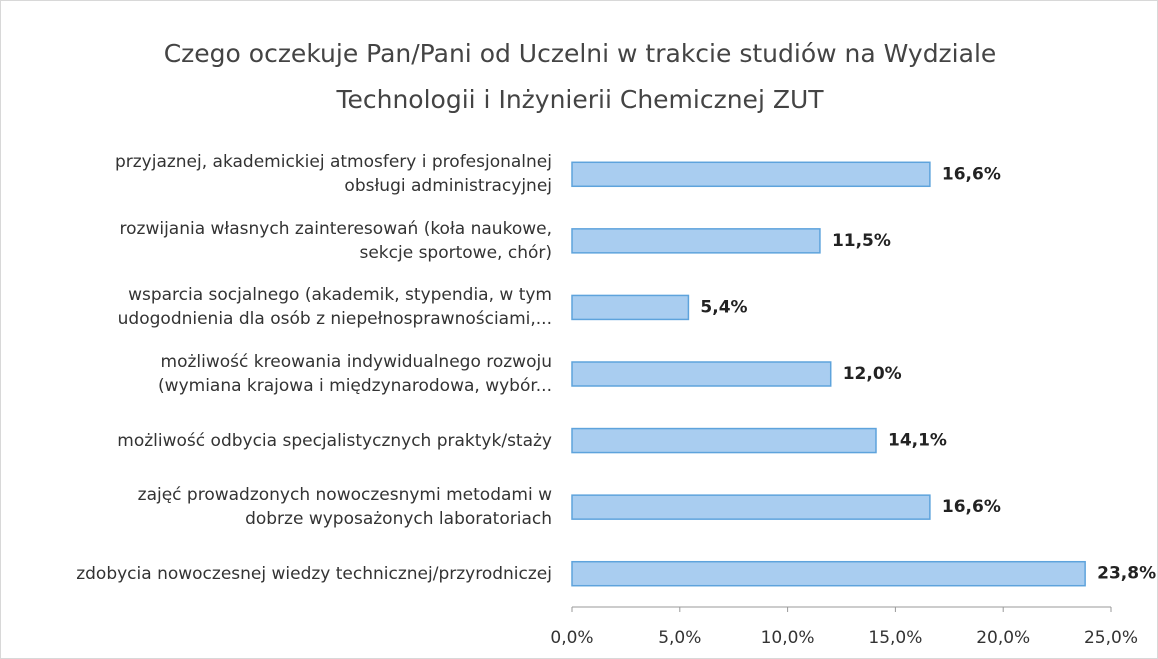 Image resolution: width=1158 pixels, height=659 pixels. I want to click on x-tick-label: 25,0%, so click(1111, 638).